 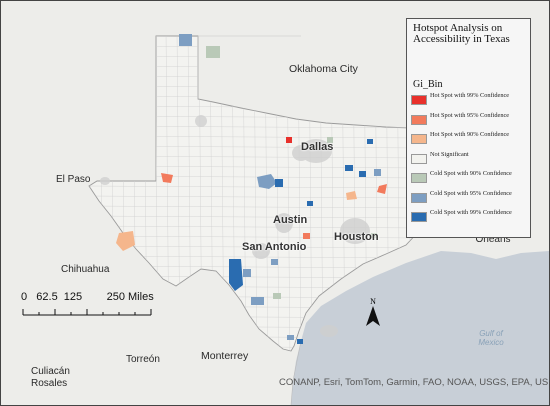 What do you see at coordinates (87, 312) in the screenshot?
I see `scale-bar` at bounding box center [87, 312].